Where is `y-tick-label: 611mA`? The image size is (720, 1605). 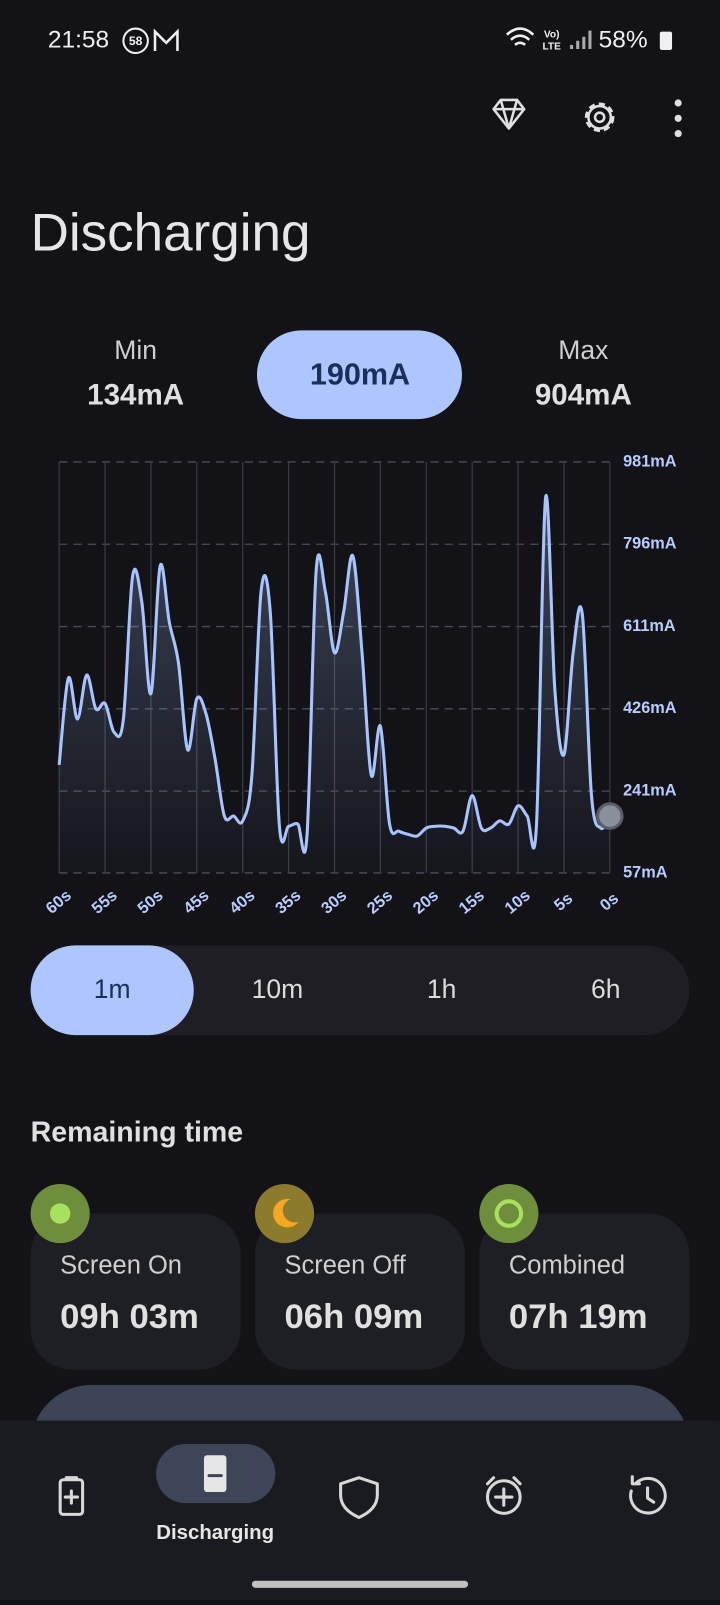 y-tick-label: 611mA is located at coordinates (649, 626).